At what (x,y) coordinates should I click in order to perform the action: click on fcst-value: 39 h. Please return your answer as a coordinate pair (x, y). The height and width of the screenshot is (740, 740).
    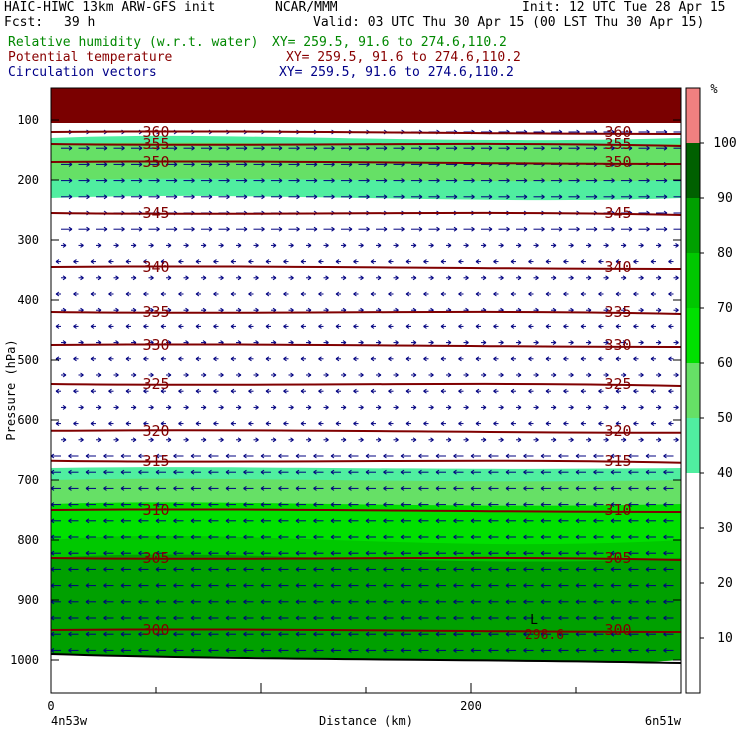
    Looking at the image, I should click on (80, 22).